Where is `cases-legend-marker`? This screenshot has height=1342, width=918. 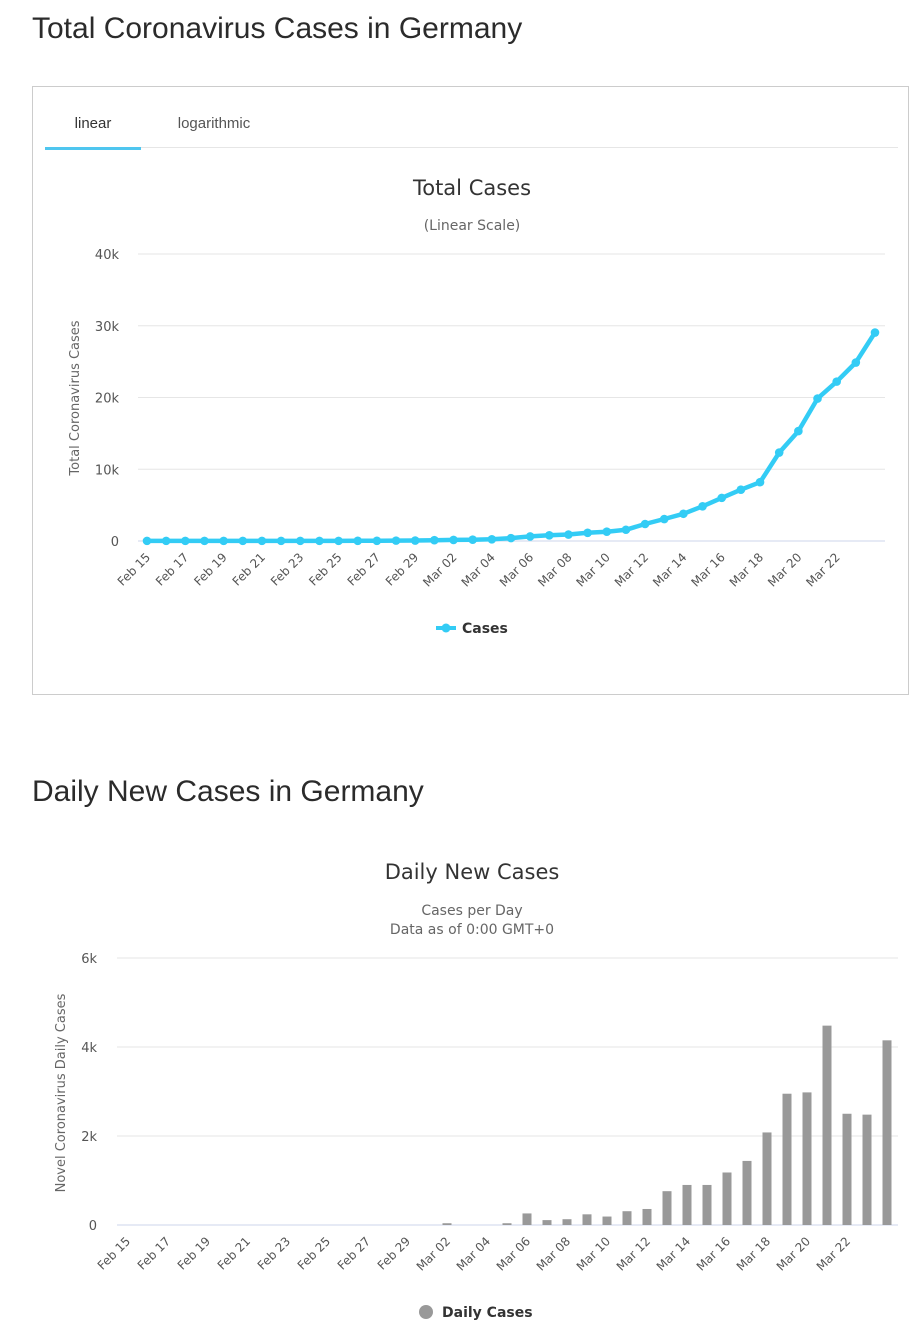
cases-legend-marker is located at coordinates (446, 628).